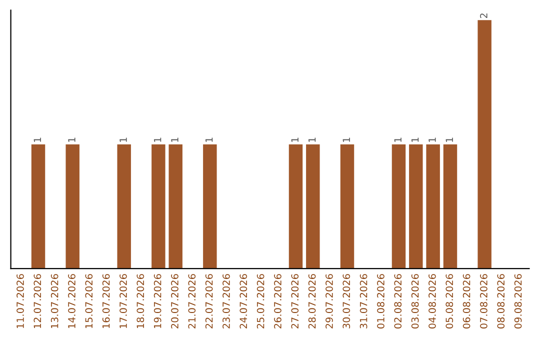 Image resolution: width=540 pixels, height=340 pixels. Describe the element at coordinates (54, 301) in the screenshot. I see `x-tick-label: 13.07.2026` at that location.